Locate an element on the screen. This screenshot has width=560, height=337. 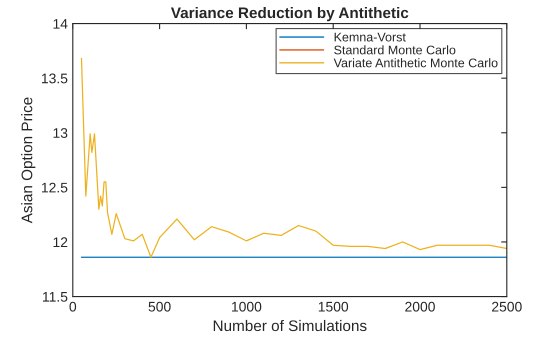
y-tick-label: 12 is located at coordinates (61, 242).